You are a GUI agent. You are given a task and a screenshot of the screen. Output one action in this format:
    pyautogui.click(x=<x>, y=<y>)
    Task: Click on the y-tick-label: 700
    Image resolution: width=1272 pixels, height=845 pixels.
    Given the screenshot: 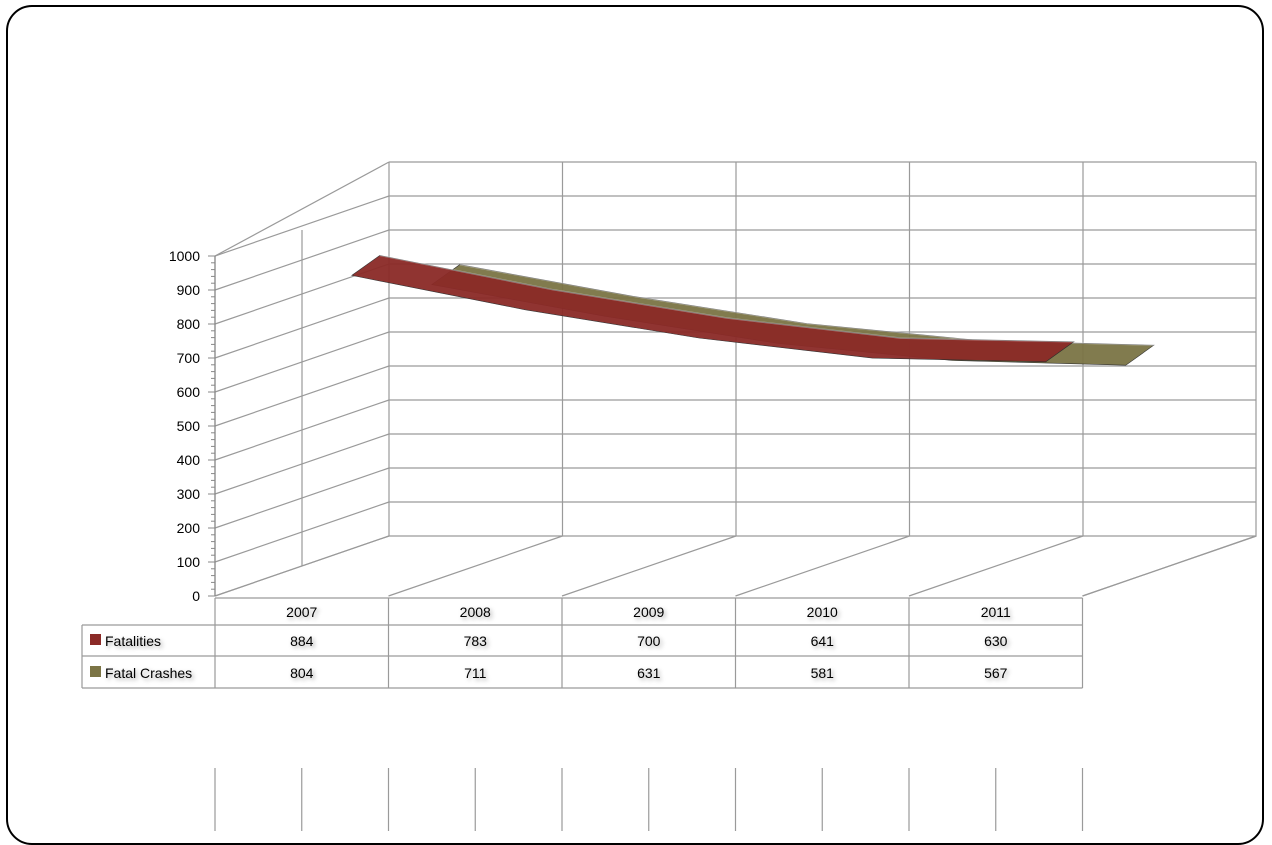 What is the action you would take?
    pyautogui.click(x=189, y=358)
    